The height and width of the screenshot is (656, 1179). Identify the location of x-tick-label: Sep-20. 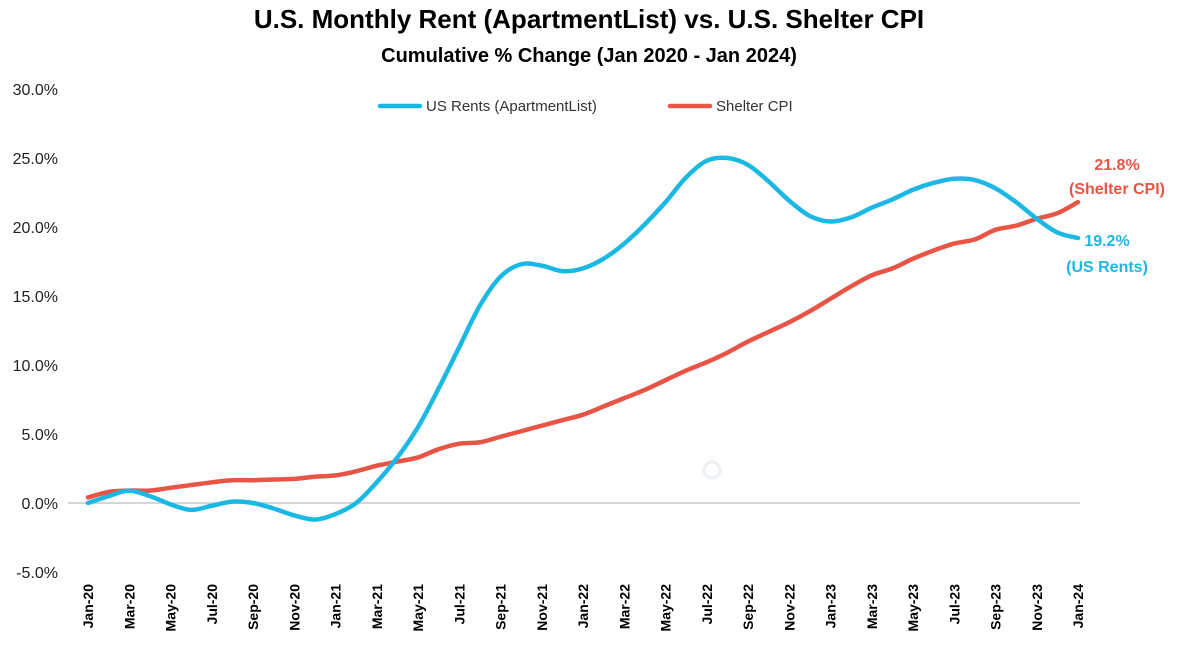
(253, 607).